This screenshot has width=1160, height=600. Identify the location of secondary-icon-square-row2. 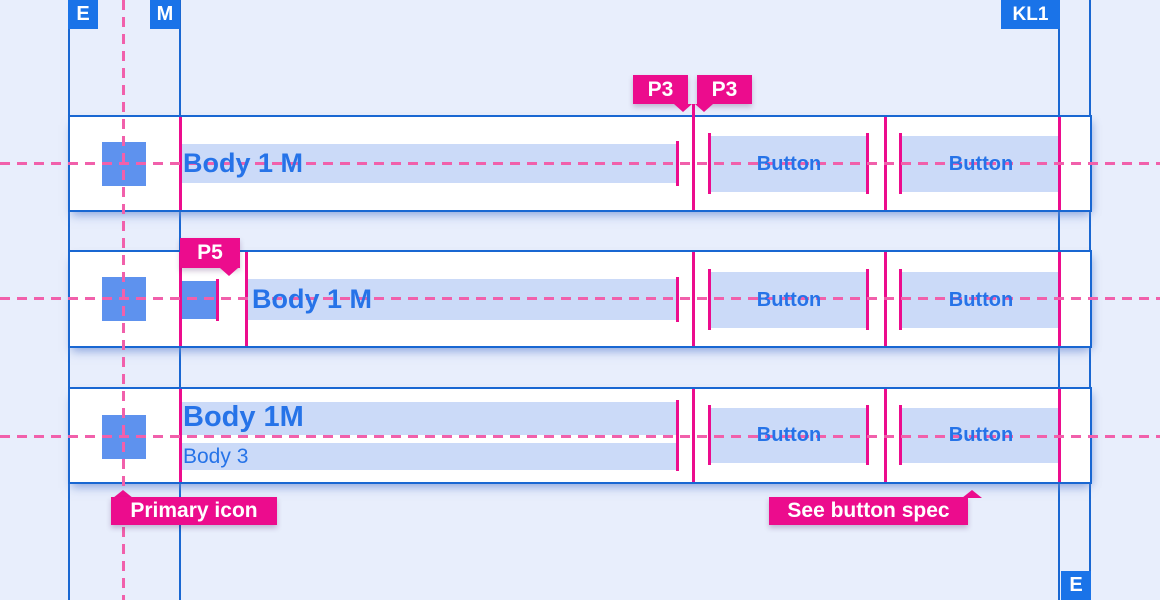
(199, 300).